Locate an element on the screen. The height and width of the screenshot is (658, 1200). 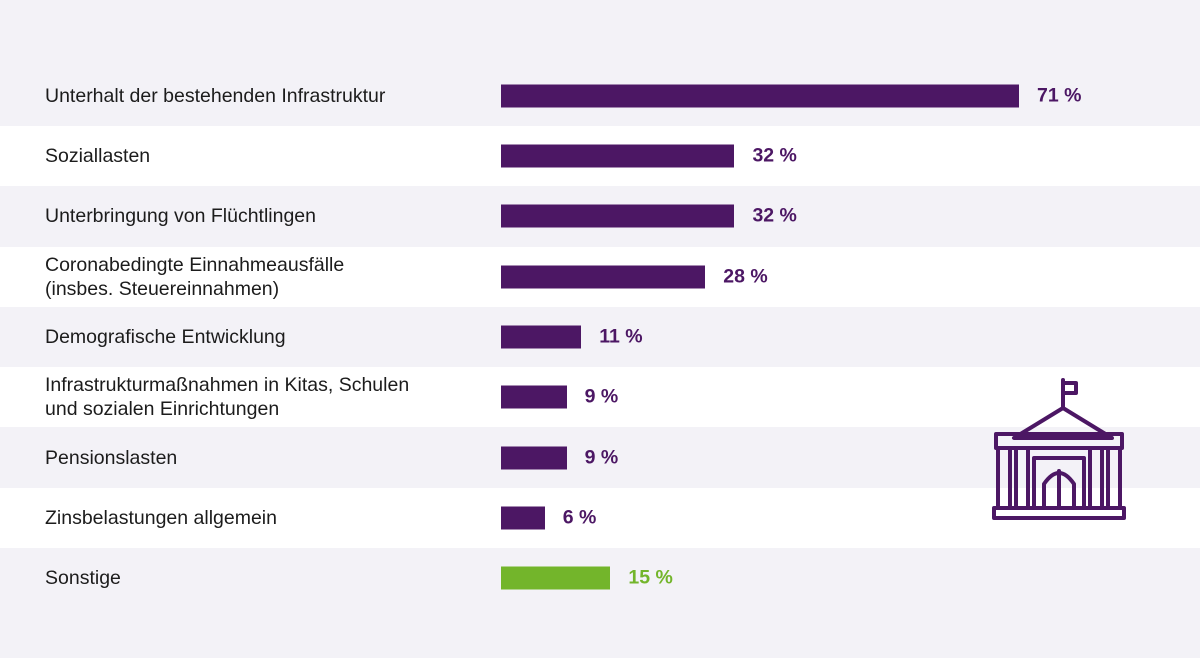
value-label: 71 % is located at coordinates (1059, 95).